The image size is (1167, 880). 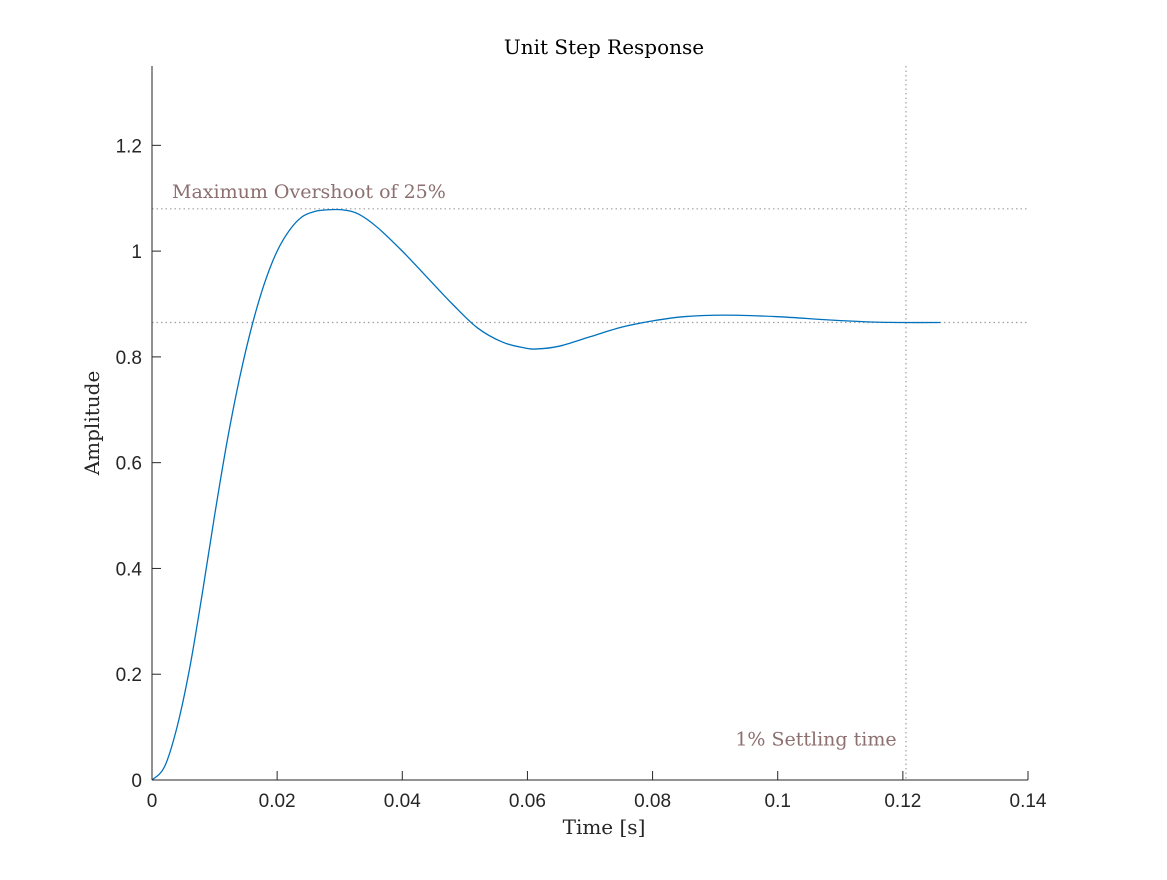 What do you see at coordinates (1028, 801) in the screenshot?
I see `x-tick-label: 0.14` at bounding box center [1028, 801].